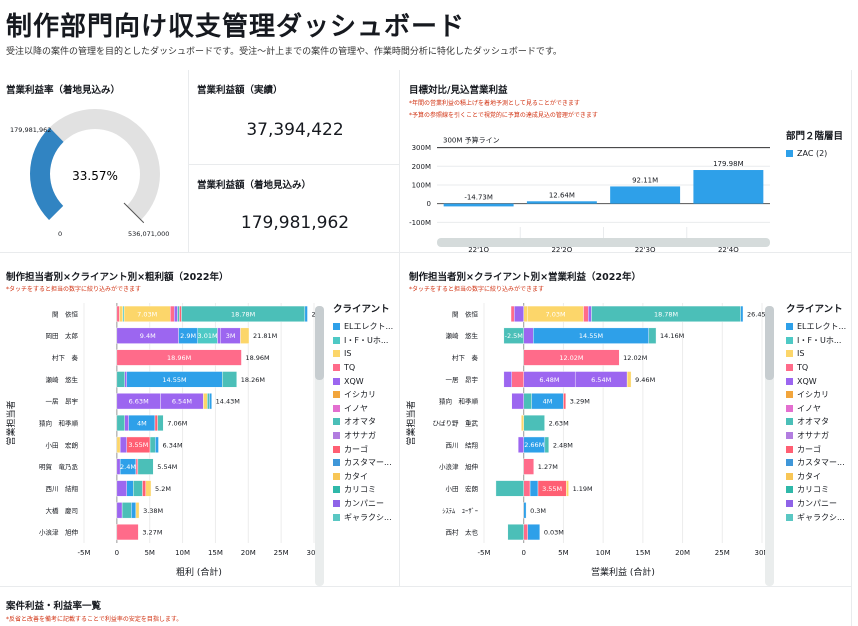  What do you see at coordinates (294, 117) in the screenshot?
I see `kpi-actual-panel: 営業利益額（実績） 37,394,422` at bounding box center [294, 117].